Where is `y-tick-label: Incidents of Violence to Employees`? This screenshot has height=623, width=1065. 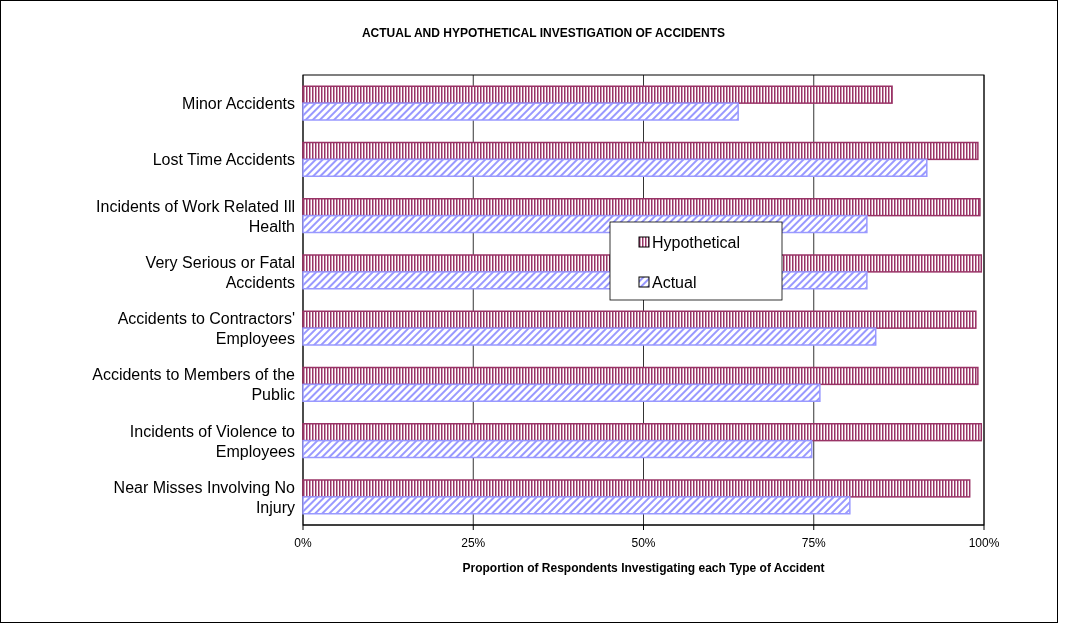 y-tick-label: Incidents of Violence to Employees is located at coordinates (212, 441).